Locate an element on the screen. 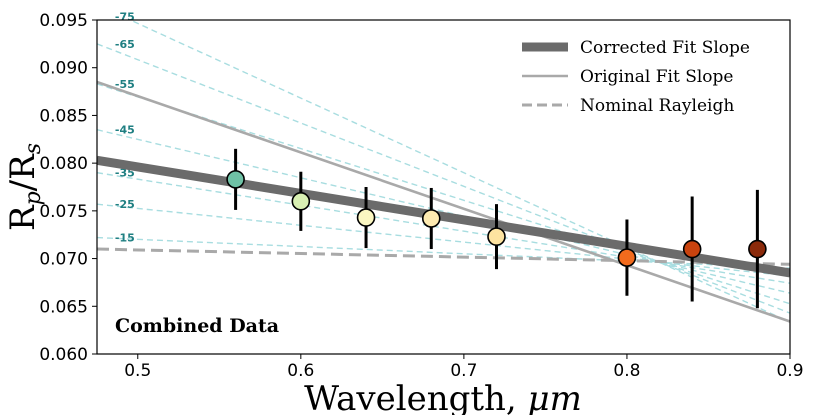 The height and width of the screenshot is (415, 830). rayleigh-line-label: -75 is located at coordinates (125, 17).